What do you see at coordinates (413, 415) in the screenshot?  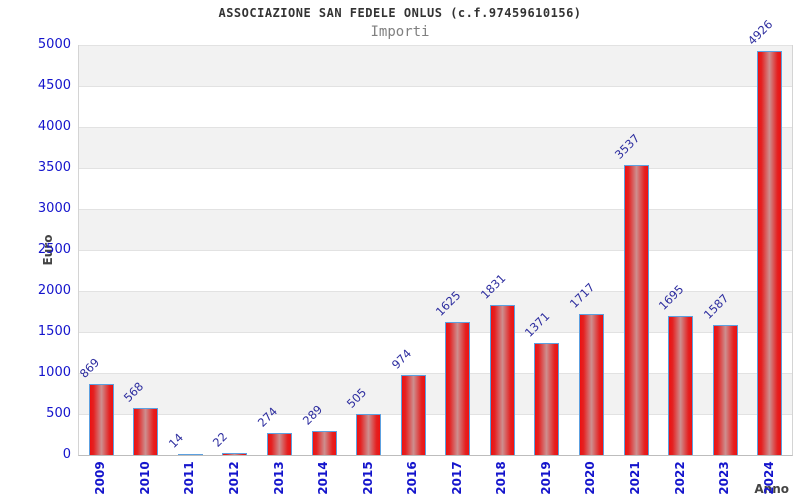 I see `bar-2016` at bounding box center [413, 415].